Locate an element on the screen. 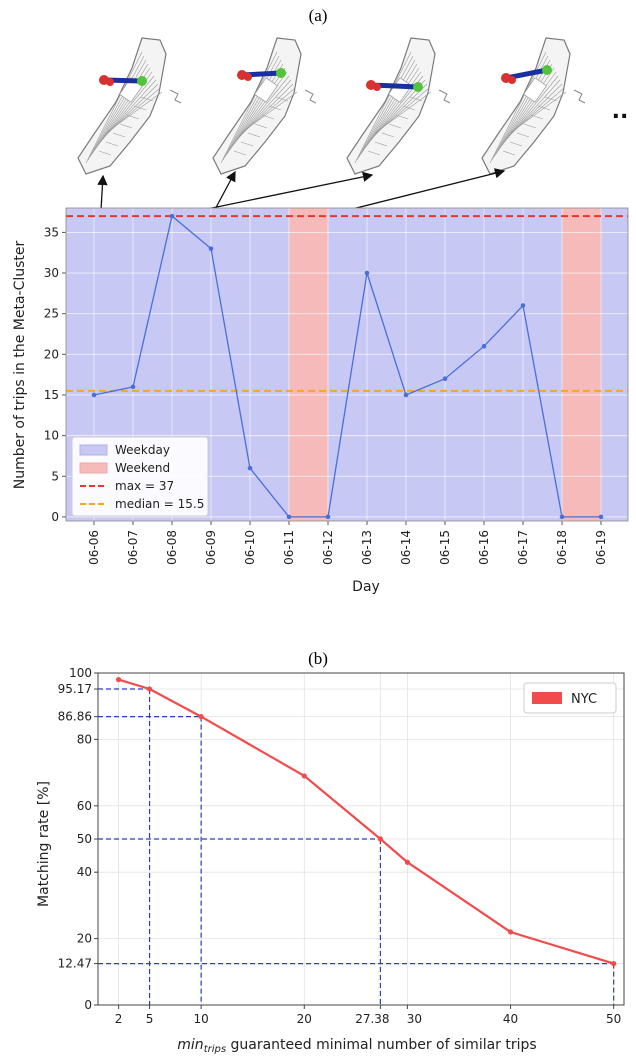 This screenshot has width=636, height=1057. tick-label-x: 40 is located at coordinates (510, 1019).